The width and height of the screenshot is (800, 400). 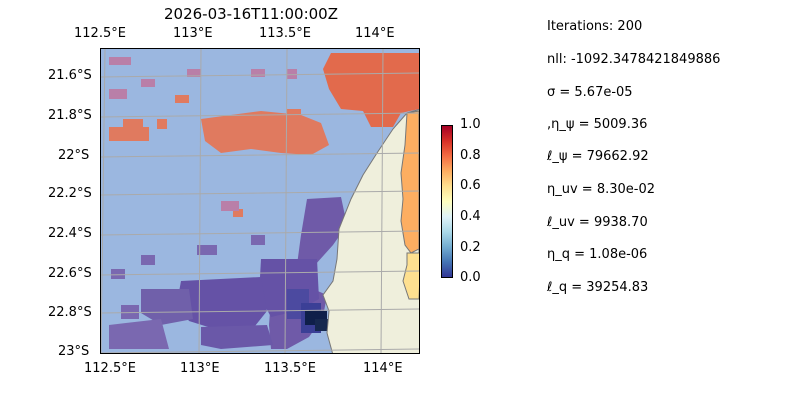 I want to click on colorbar-tick: 0.2, so click(x=470, y=247).